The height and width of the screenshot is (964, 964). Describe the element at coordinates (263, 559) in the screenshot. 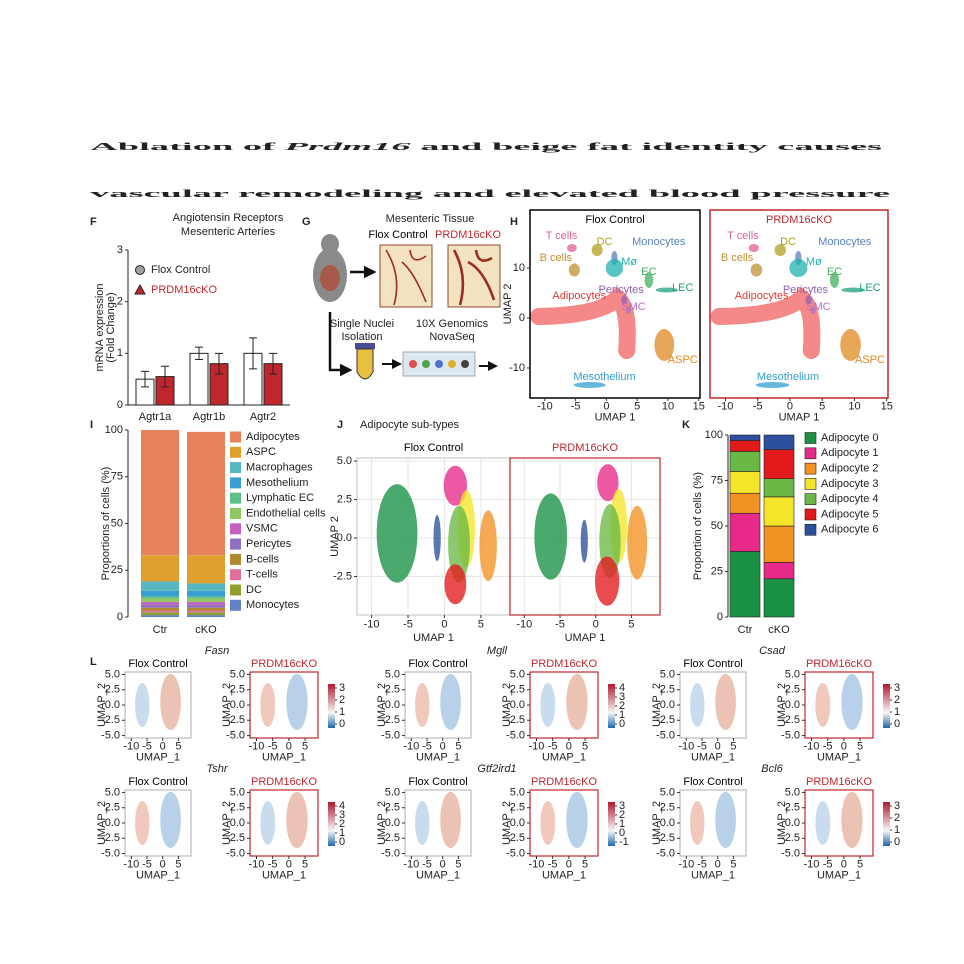

I see `legend-label: B-cells` at that location.